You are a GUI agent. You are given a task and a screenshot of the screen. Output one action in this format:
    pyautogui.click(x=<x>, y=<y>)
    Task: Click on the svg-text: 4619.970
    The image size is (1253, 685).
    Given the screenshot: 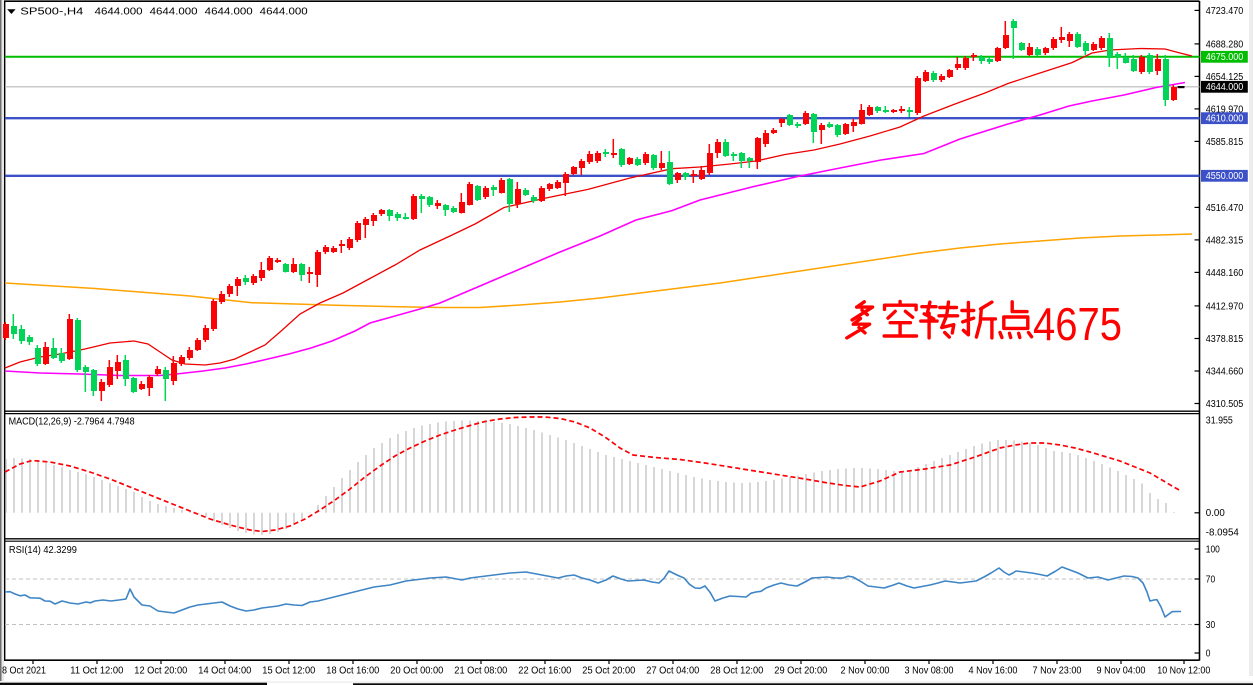 What is the action you would take?
    pyautogui.click(x=1225, y=109)
    